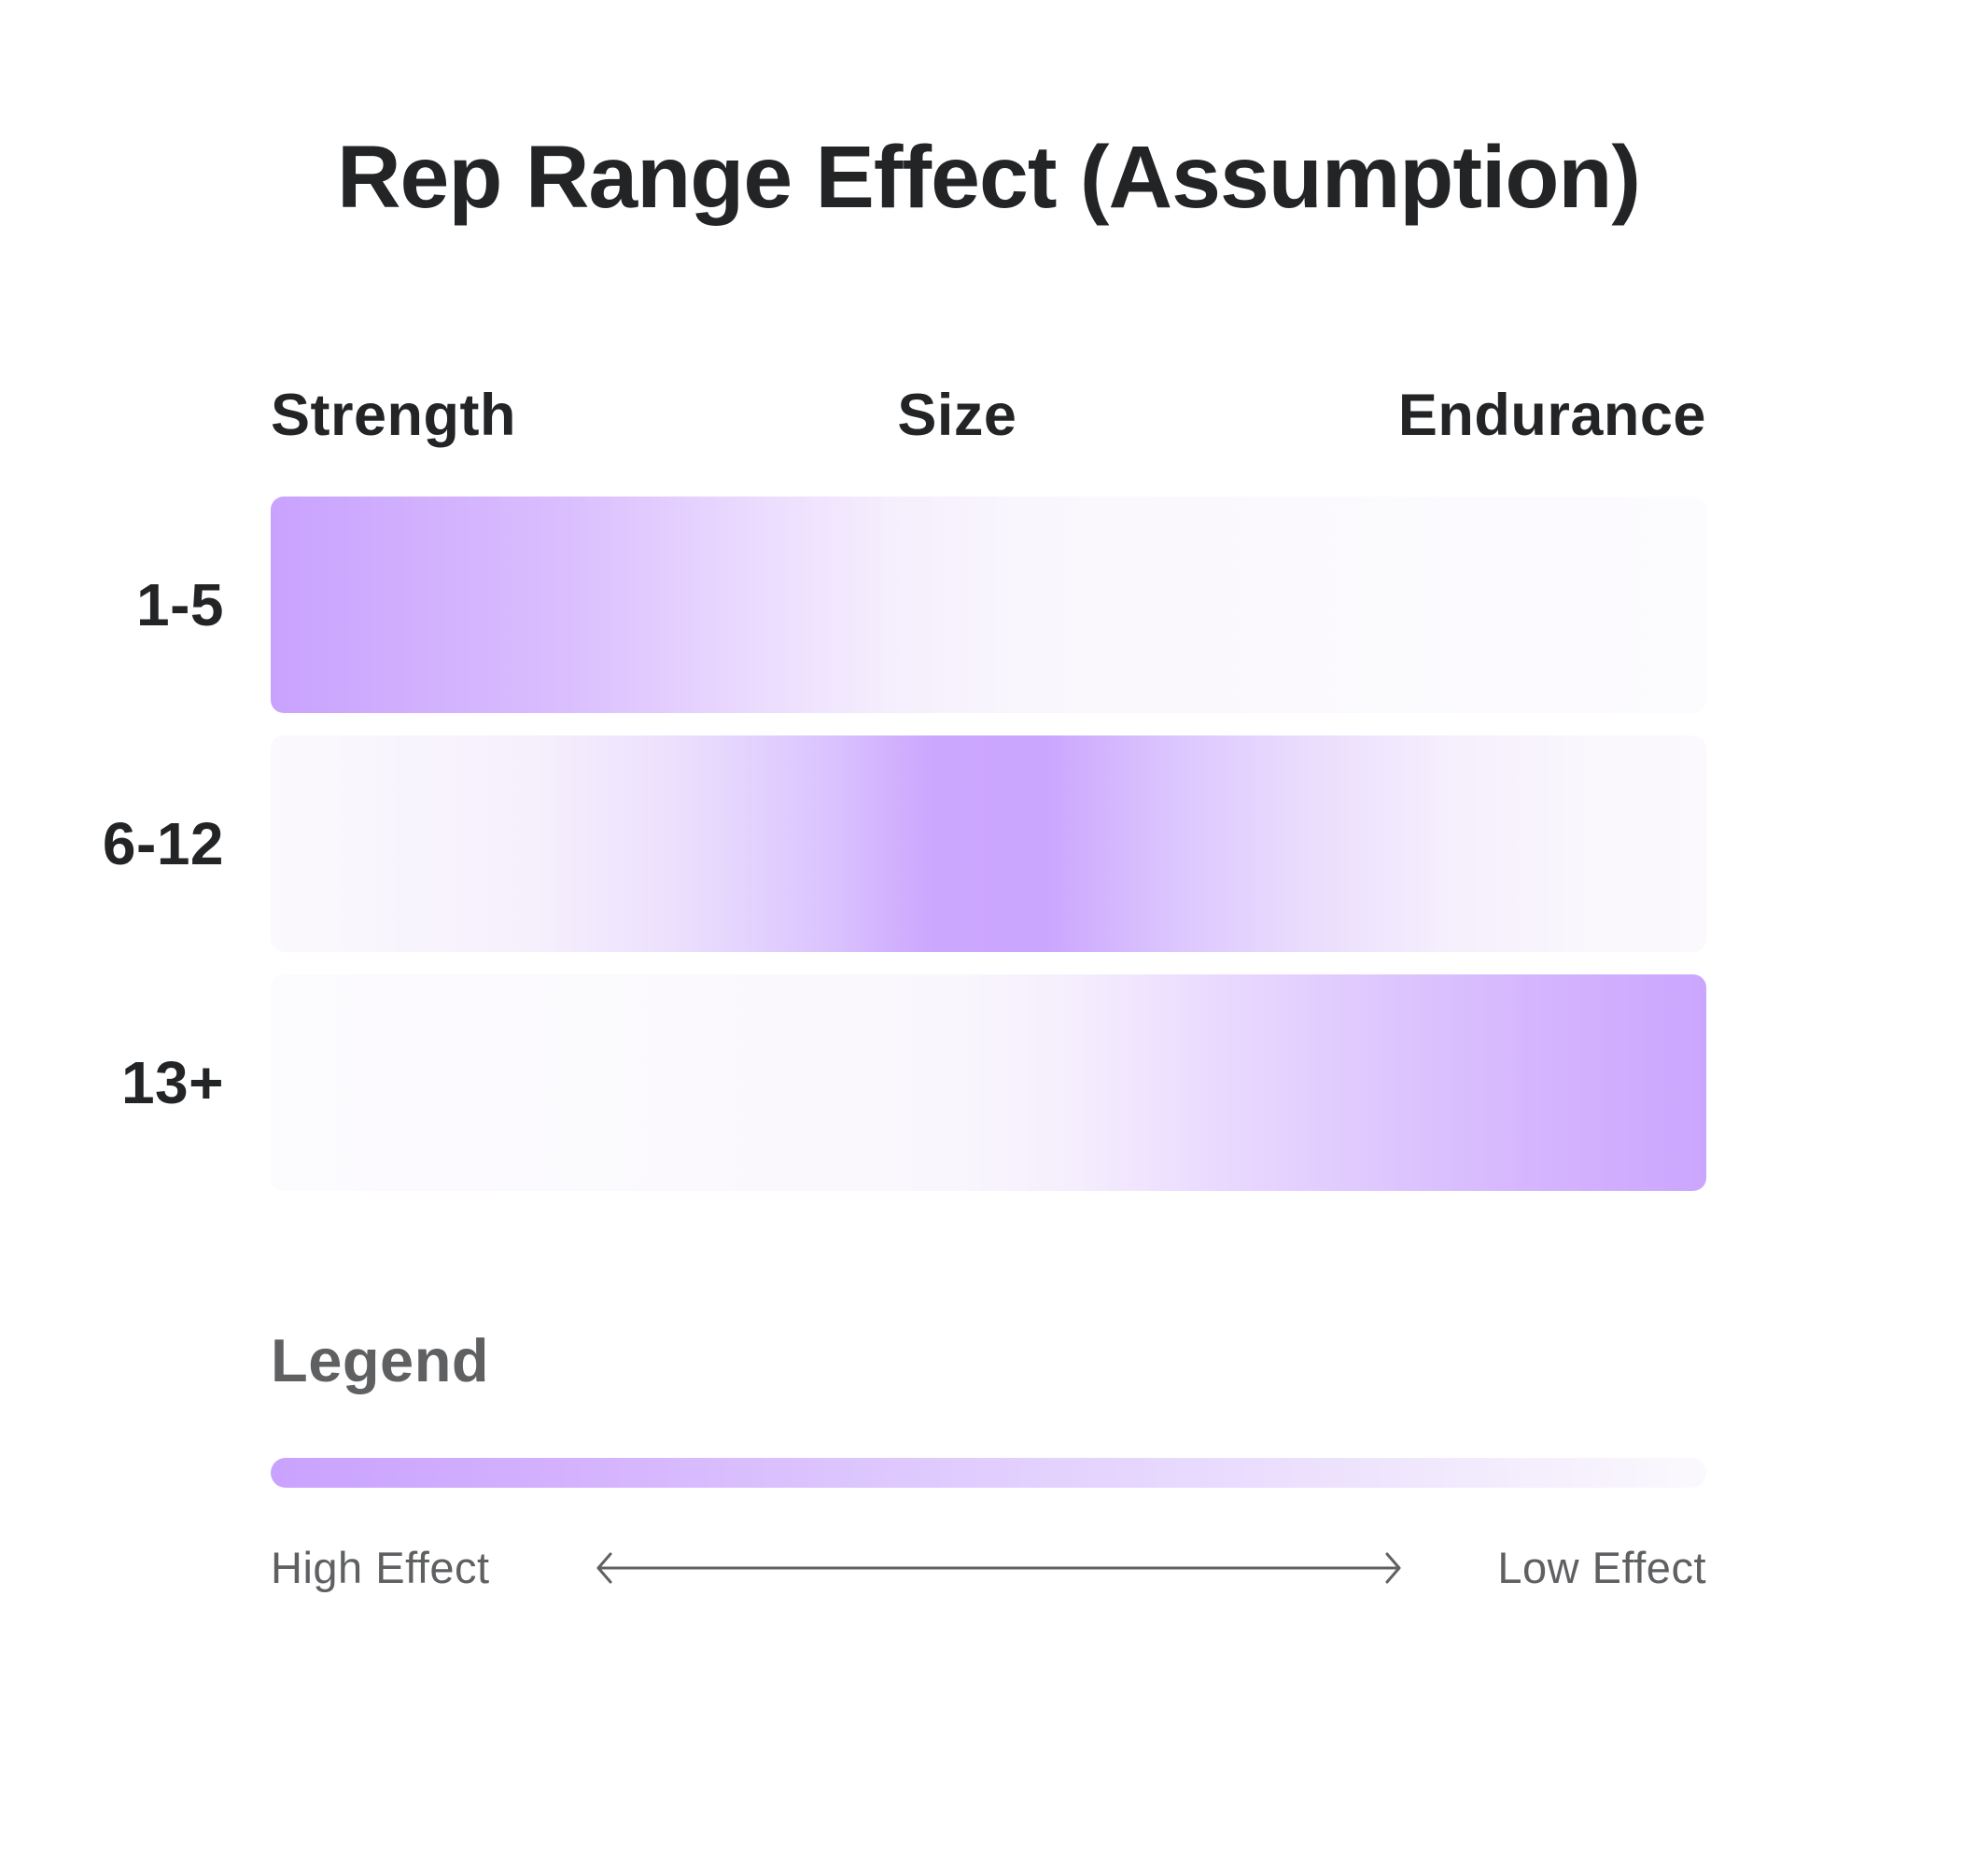 The image size is (1977, 1876). Describe the element at coordinates (998, 1568) in the screenshot. I see `double-arrow-icon` at that location.